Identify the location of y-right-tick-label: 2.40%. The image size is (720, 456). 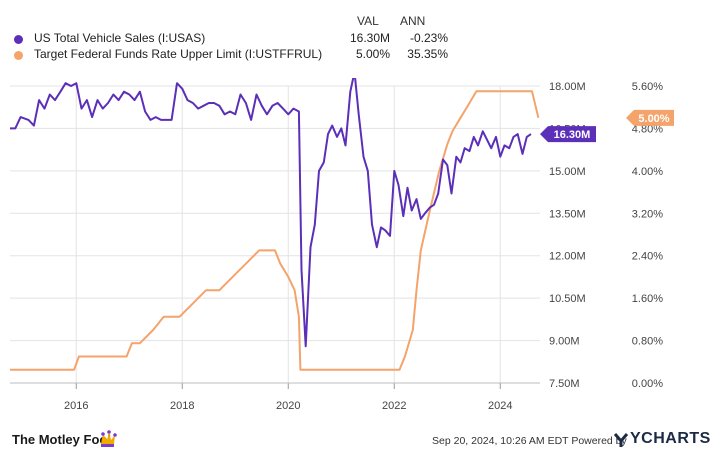
(647, 257).